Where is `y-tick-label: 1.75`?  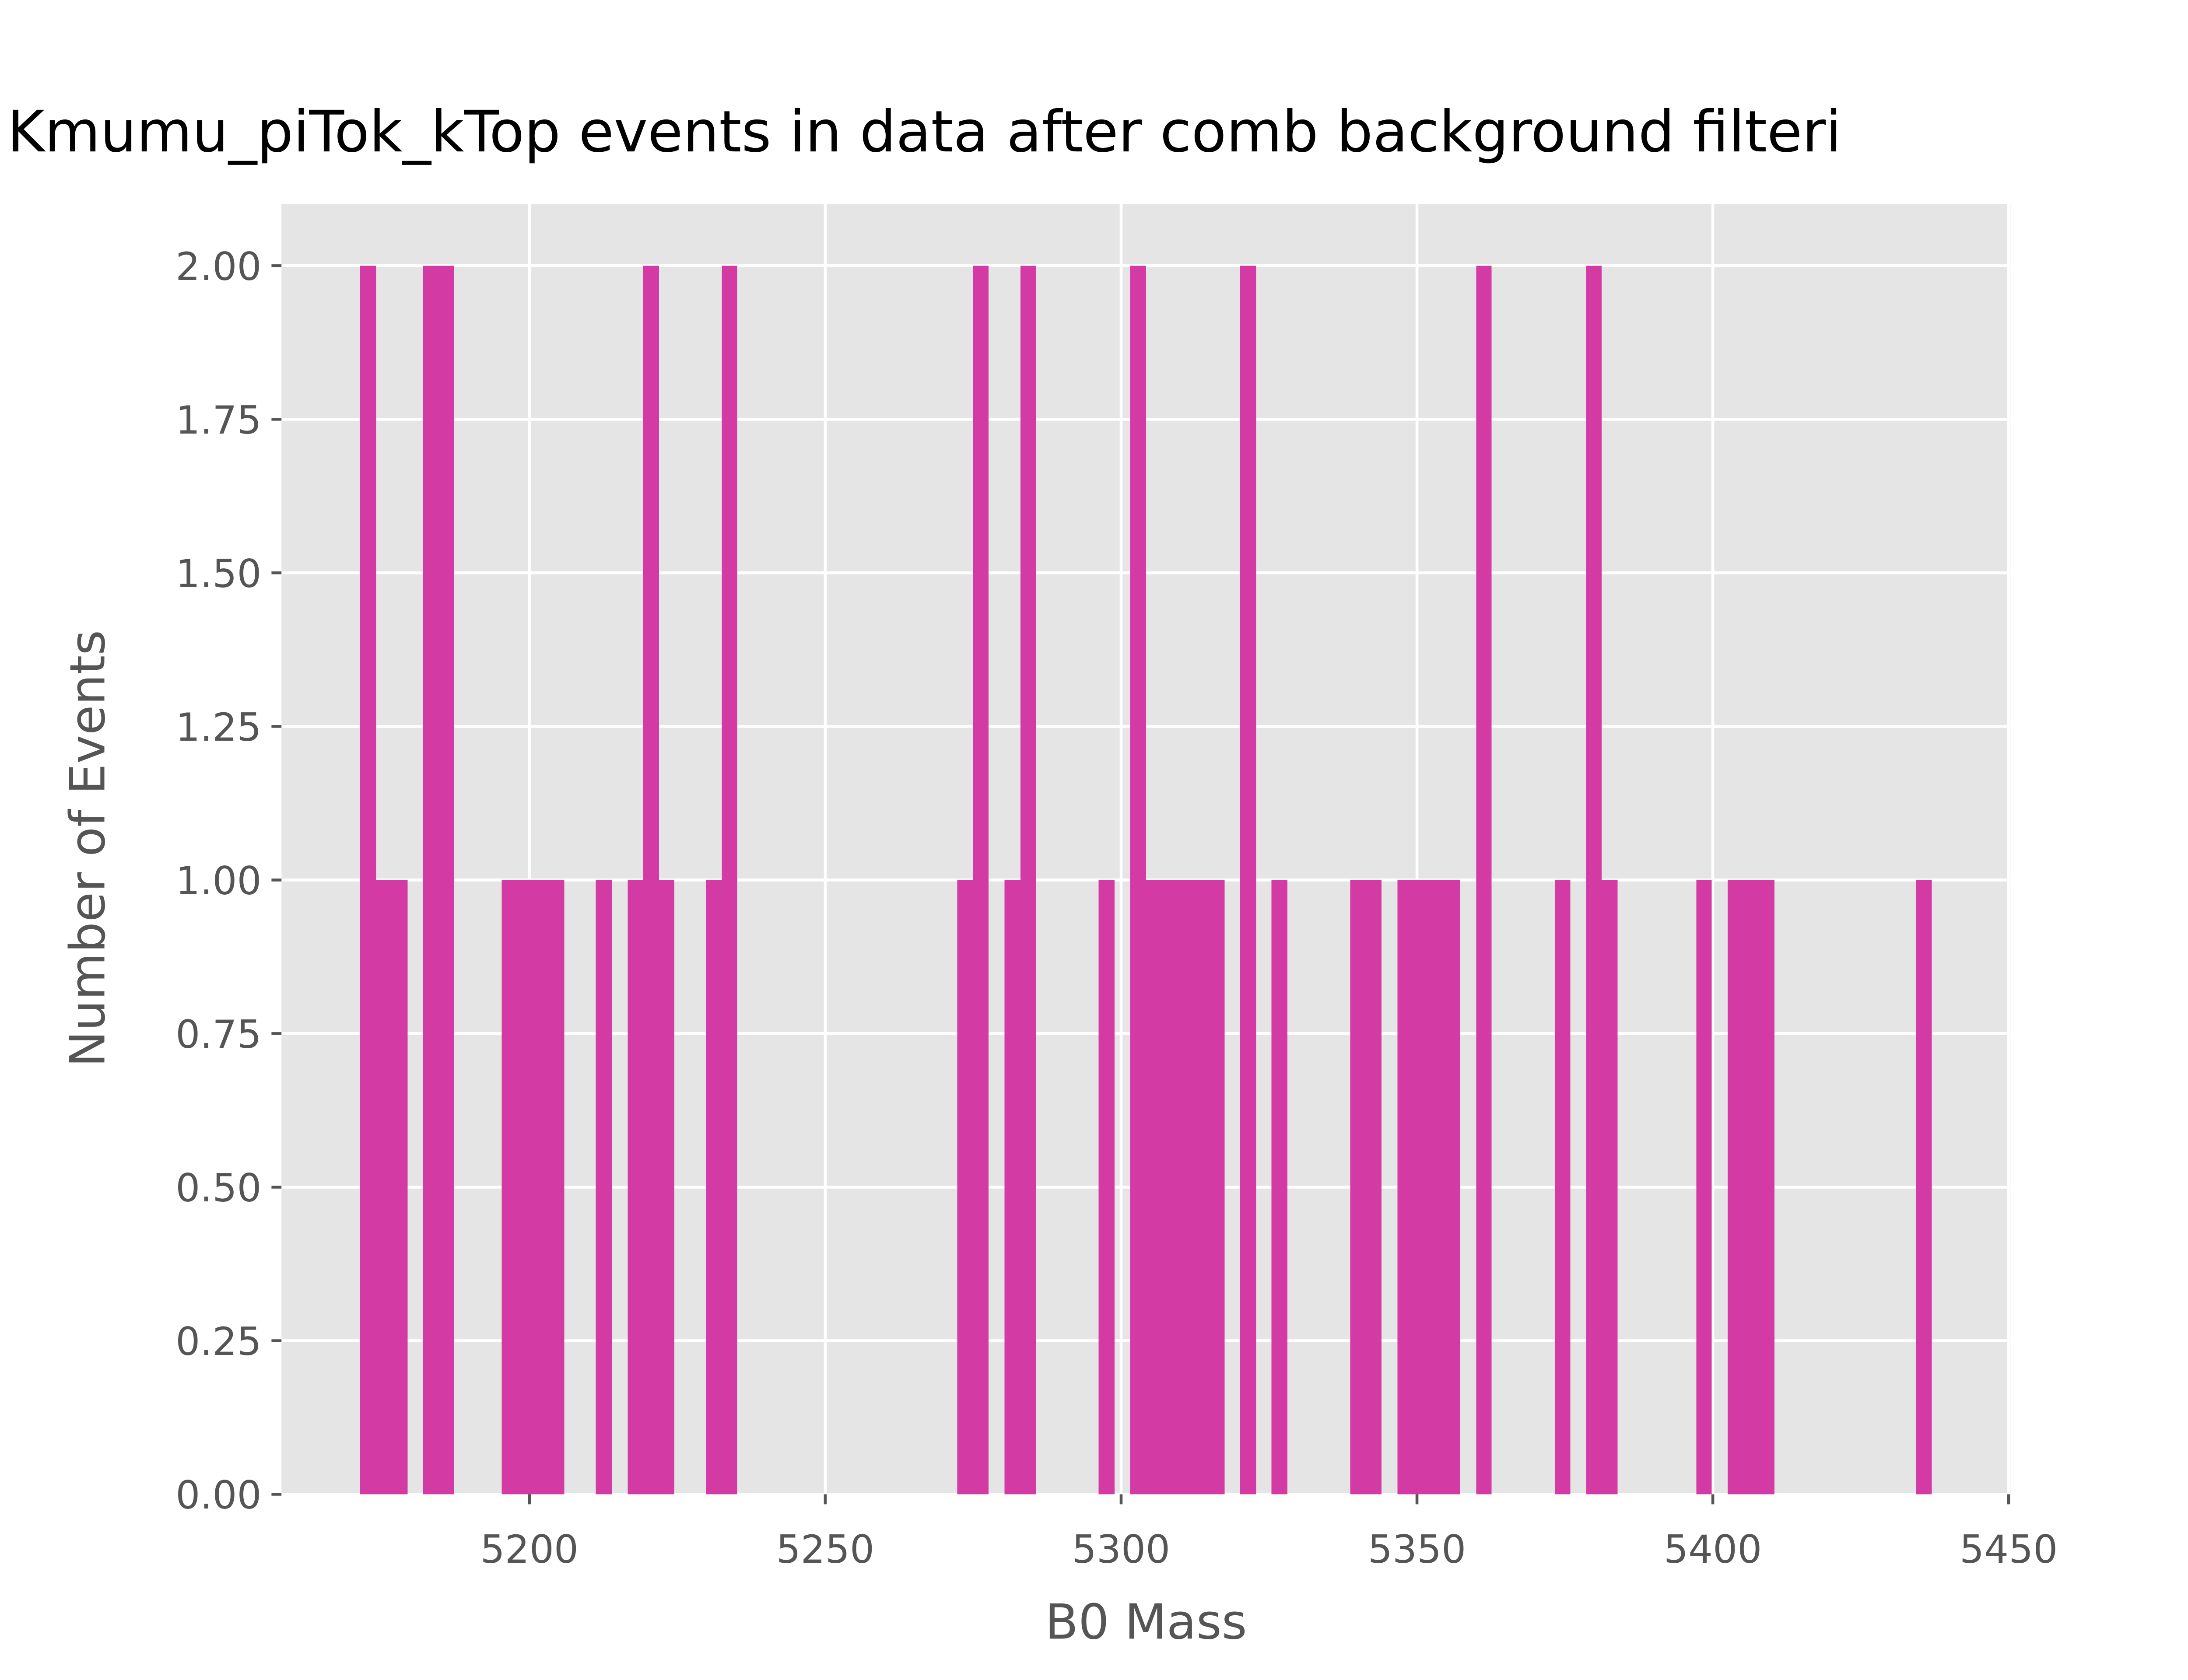
y-tick-label: 1.75 is located at coordinates (218, 420).